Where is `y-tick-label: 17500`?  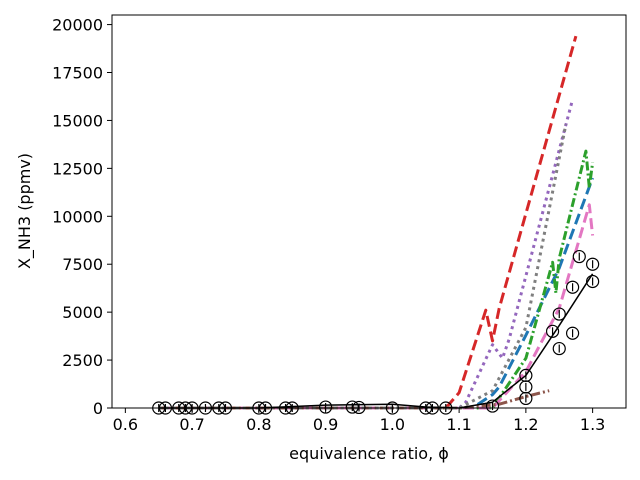
y-tick-label: 17500 is located at coordinates (77, 73).